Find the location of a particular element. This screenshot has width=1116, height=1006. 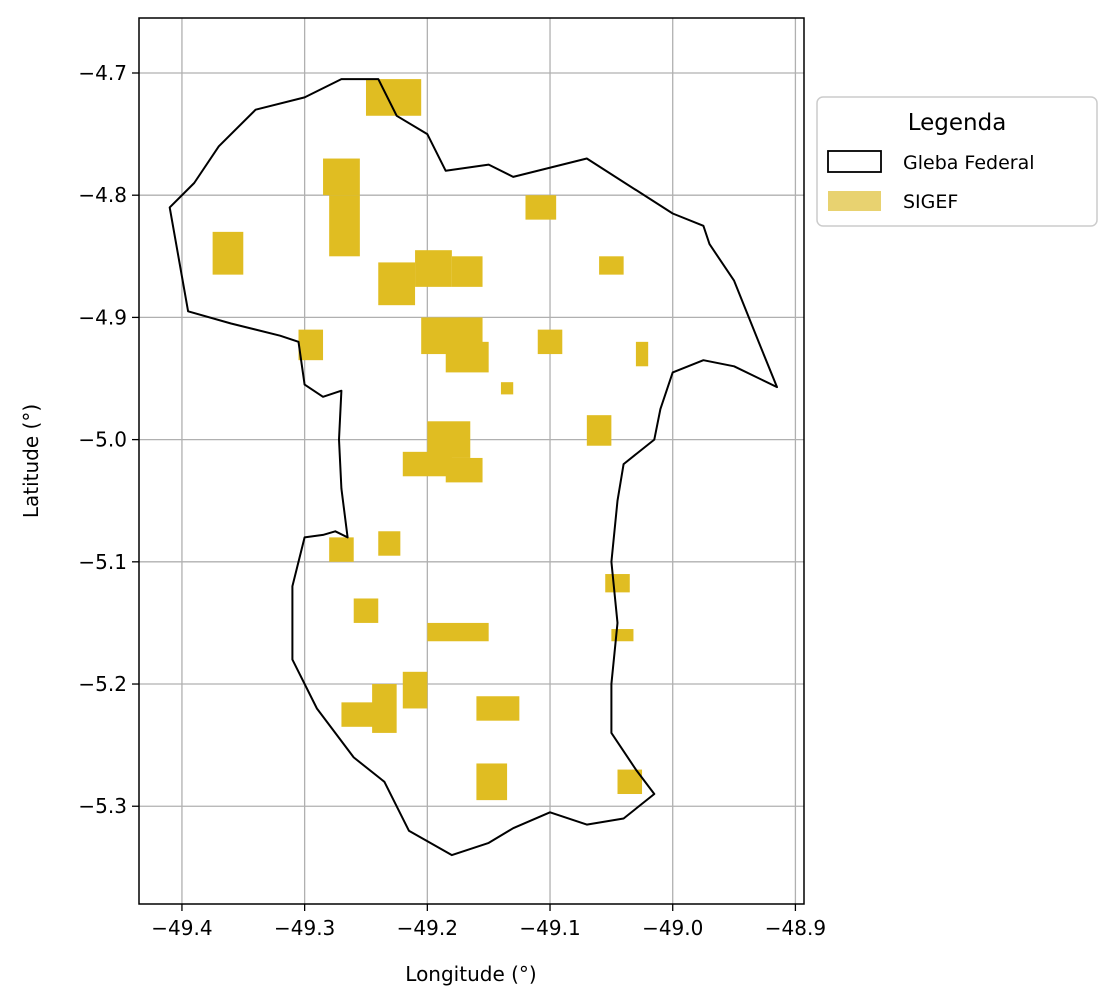

x-tick-label: −49.0 is located at coordinates (672, 928).